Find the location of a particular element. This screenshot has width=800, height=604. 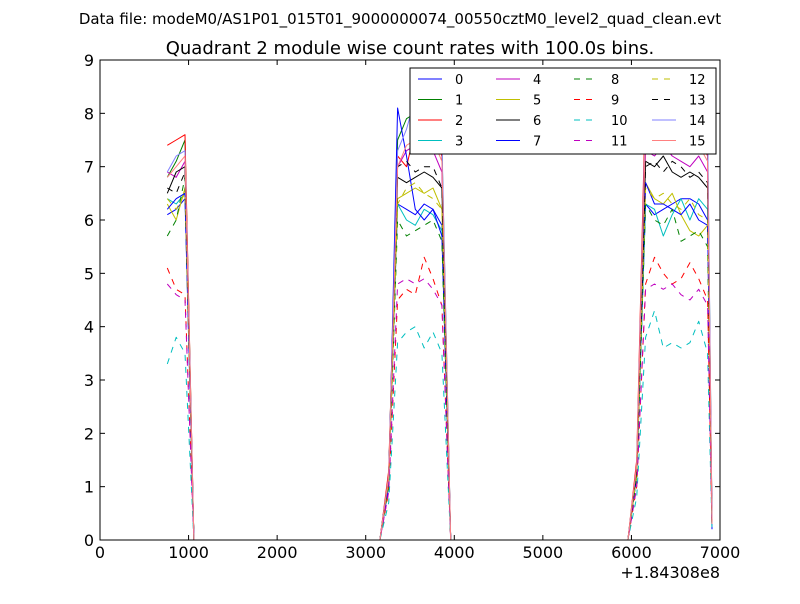

x-tick-label: 4000 is located at coordinates (454, 552).